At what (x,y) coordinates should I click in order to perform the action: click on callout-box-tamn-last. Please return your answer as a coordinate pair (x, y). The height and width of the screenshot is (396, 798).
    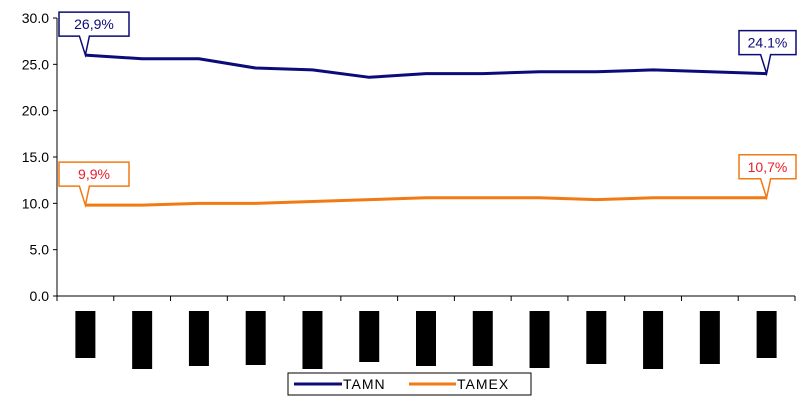
    Looking at the image, I should click on (767, 53).